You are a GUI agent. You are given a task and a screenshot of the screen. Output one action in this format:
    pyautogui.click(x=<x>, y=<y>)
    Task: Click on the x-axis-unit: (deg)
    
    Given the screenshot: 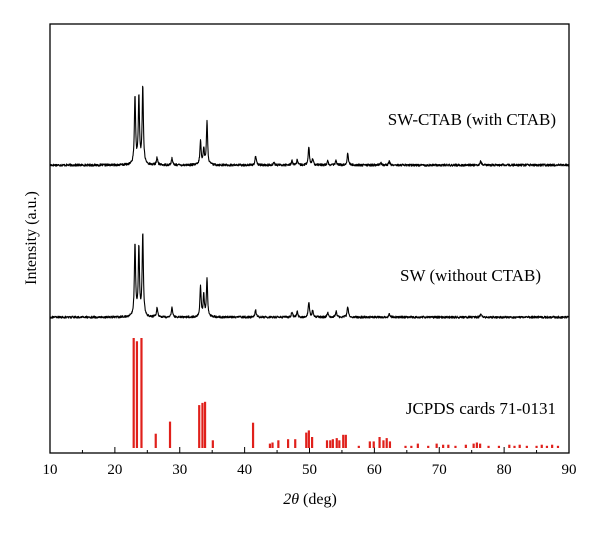 What is the action you would take?
    pyautogui.click(x=320, y=499)
    